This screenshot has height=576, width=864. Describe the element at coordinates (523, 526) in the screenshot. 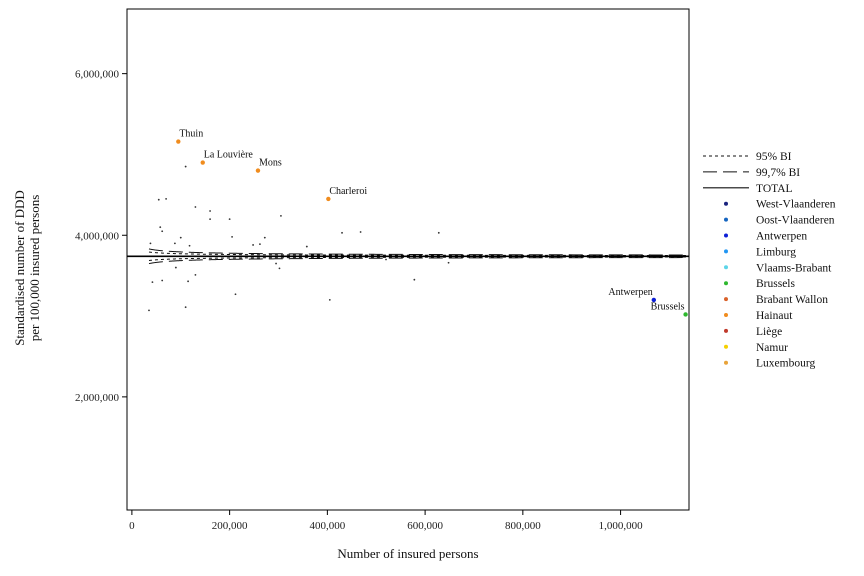

I see `x-tick-label: 800,000` at that location.